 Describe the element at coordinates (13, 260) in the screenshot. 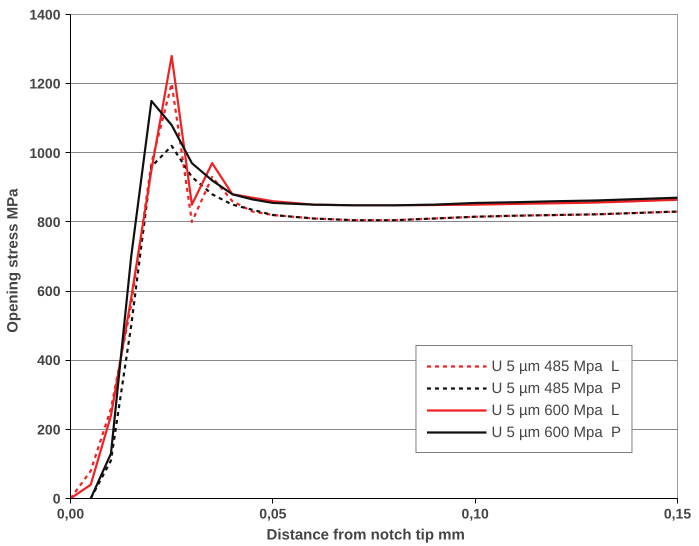

I see `y-axis-title: Opening stress MPa` at that location.